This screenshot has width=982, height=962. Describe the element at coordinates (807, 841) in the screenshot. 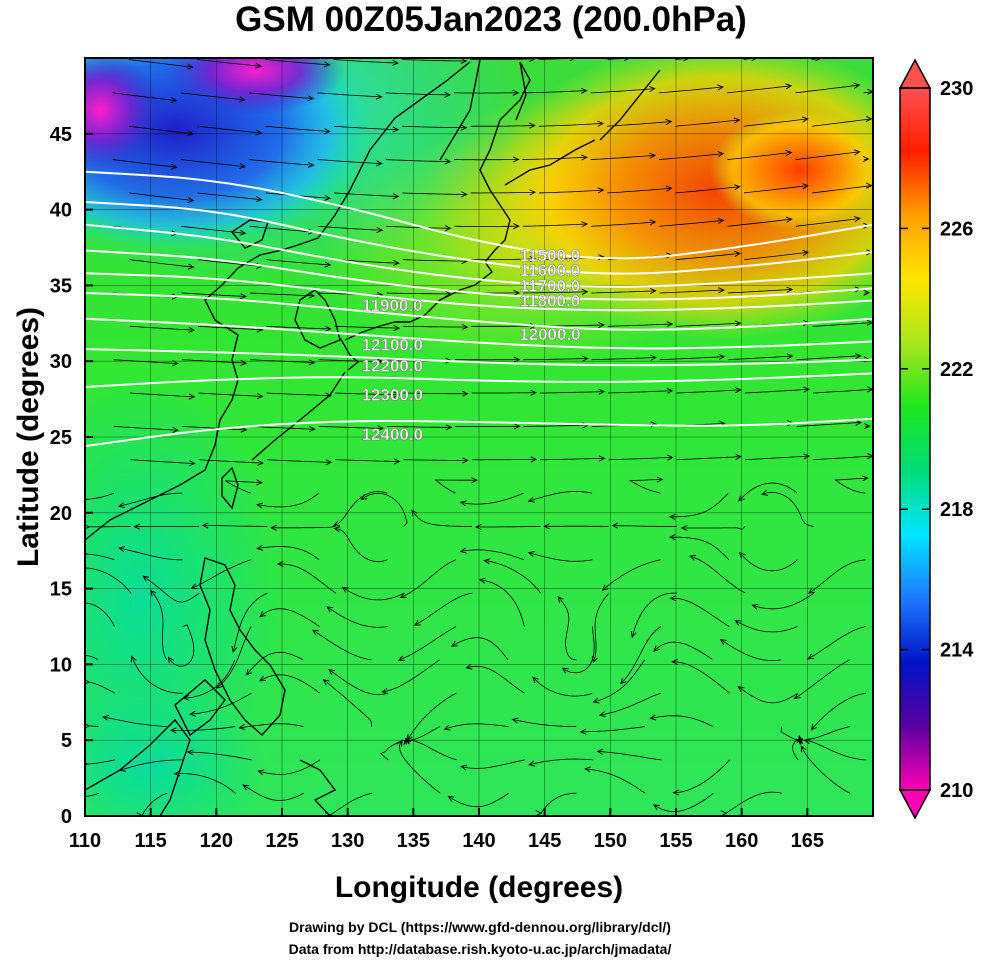

I see `x-tick-label: 165` at that location.